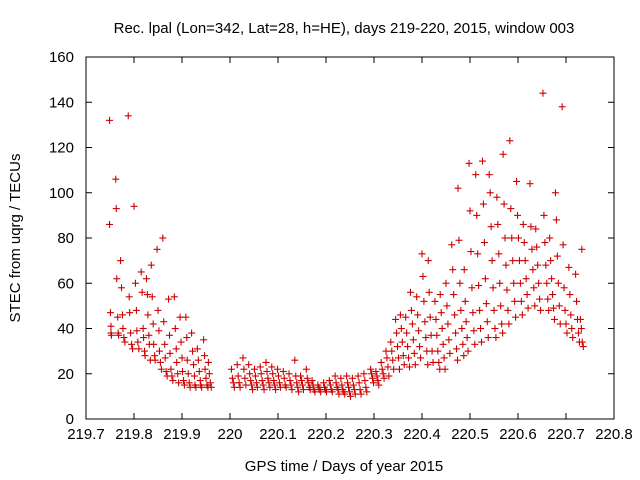 Image resolution: width=640 pixels, height=480 pixels. I want to click on x-tick-label: 219.7, so click(86, 434).